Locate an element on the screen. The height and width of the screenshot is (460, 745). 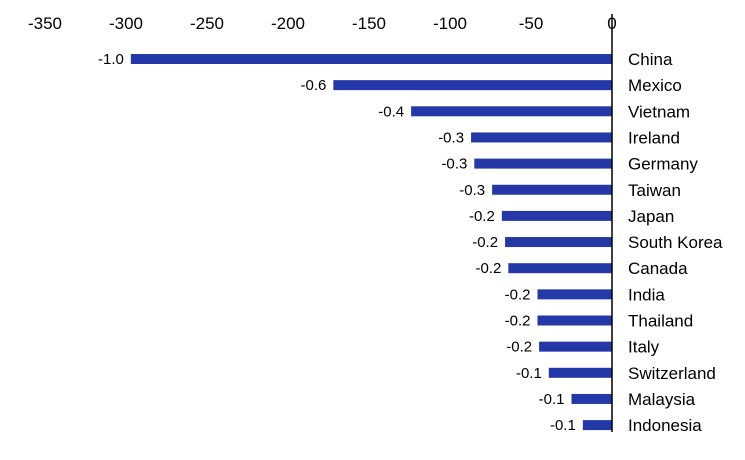
category-label: Thailand is located at coordinates (660, 321).